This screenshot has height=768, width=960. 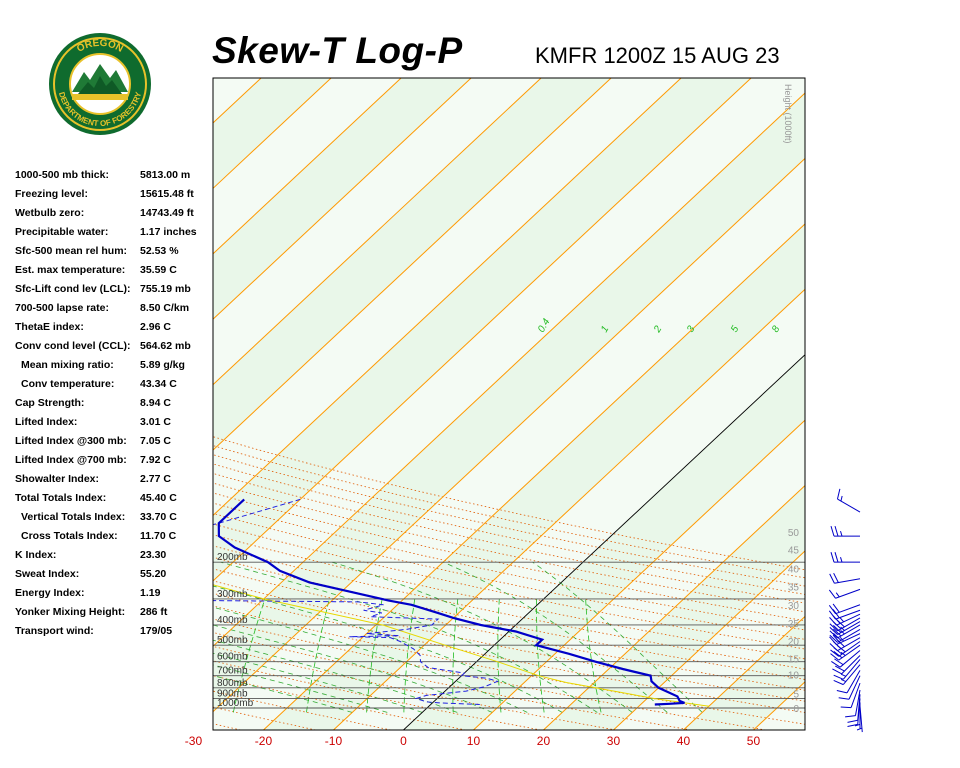 I want to click on index-value: 8.94 C, so click(x=155, y=403).